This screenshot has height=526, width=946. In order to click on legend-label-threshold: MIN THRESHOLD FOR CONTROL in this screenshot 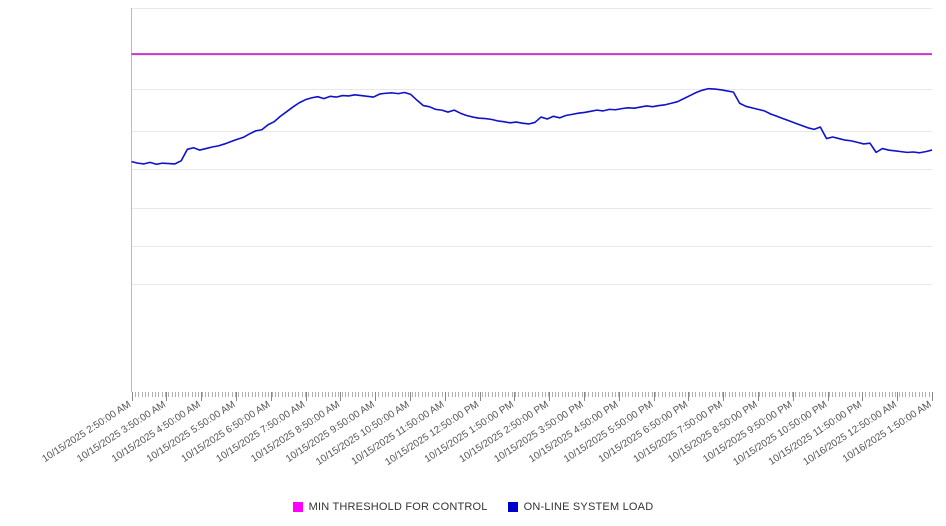, I will do `click(398, 507)`.